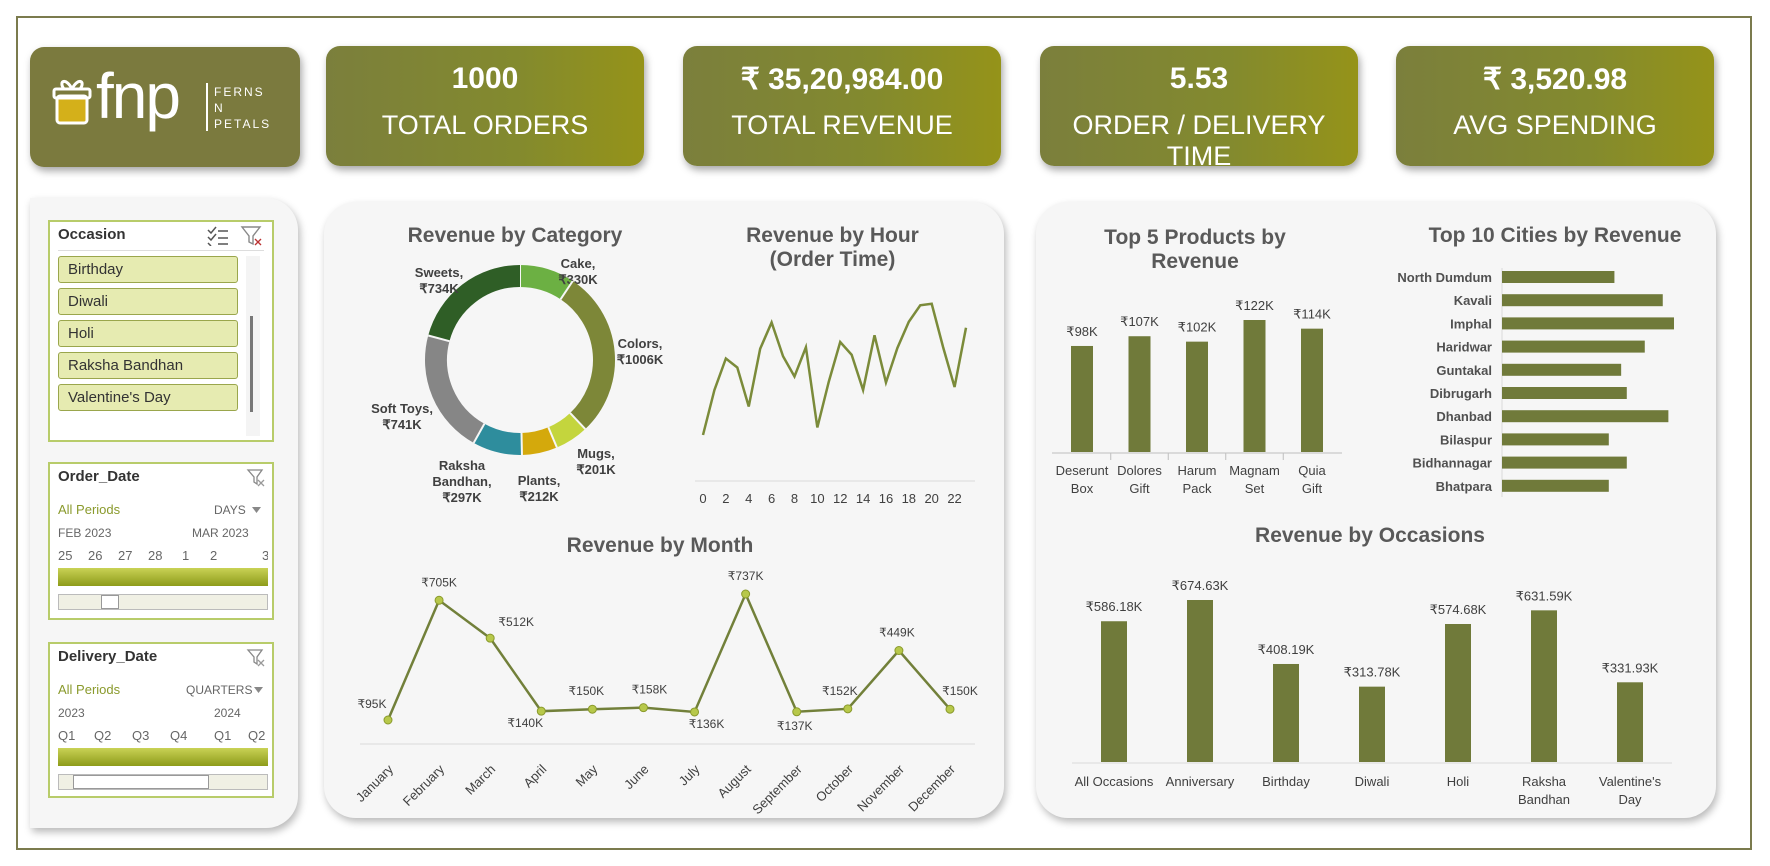 Image resolution: width=1770 pixels, height=866 pixels. I want to click on slicer-title: Occasion, so click(92, 234).